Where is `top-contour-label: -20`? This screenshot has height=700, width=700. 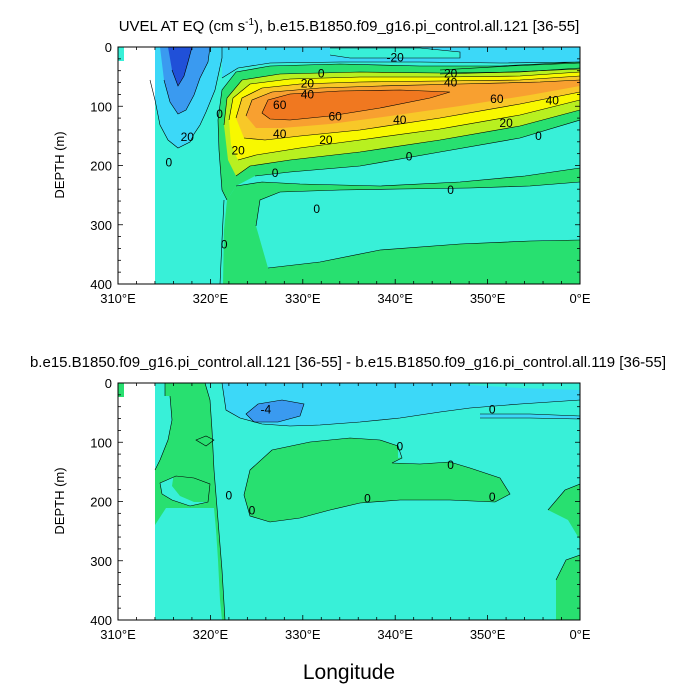
top-contour-label: -20 is located at coordinates (396, 58).